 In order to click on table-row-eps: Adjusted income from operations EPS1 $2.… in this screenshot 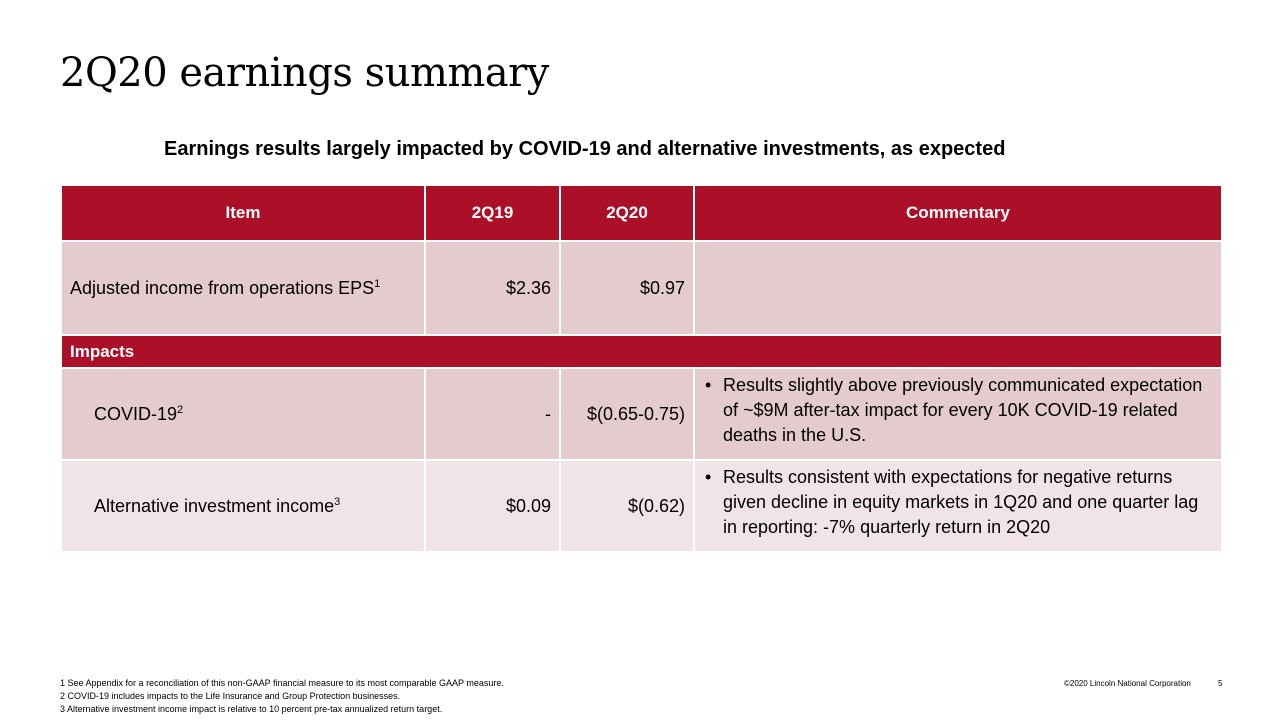, I will do `click(641, 288)`.